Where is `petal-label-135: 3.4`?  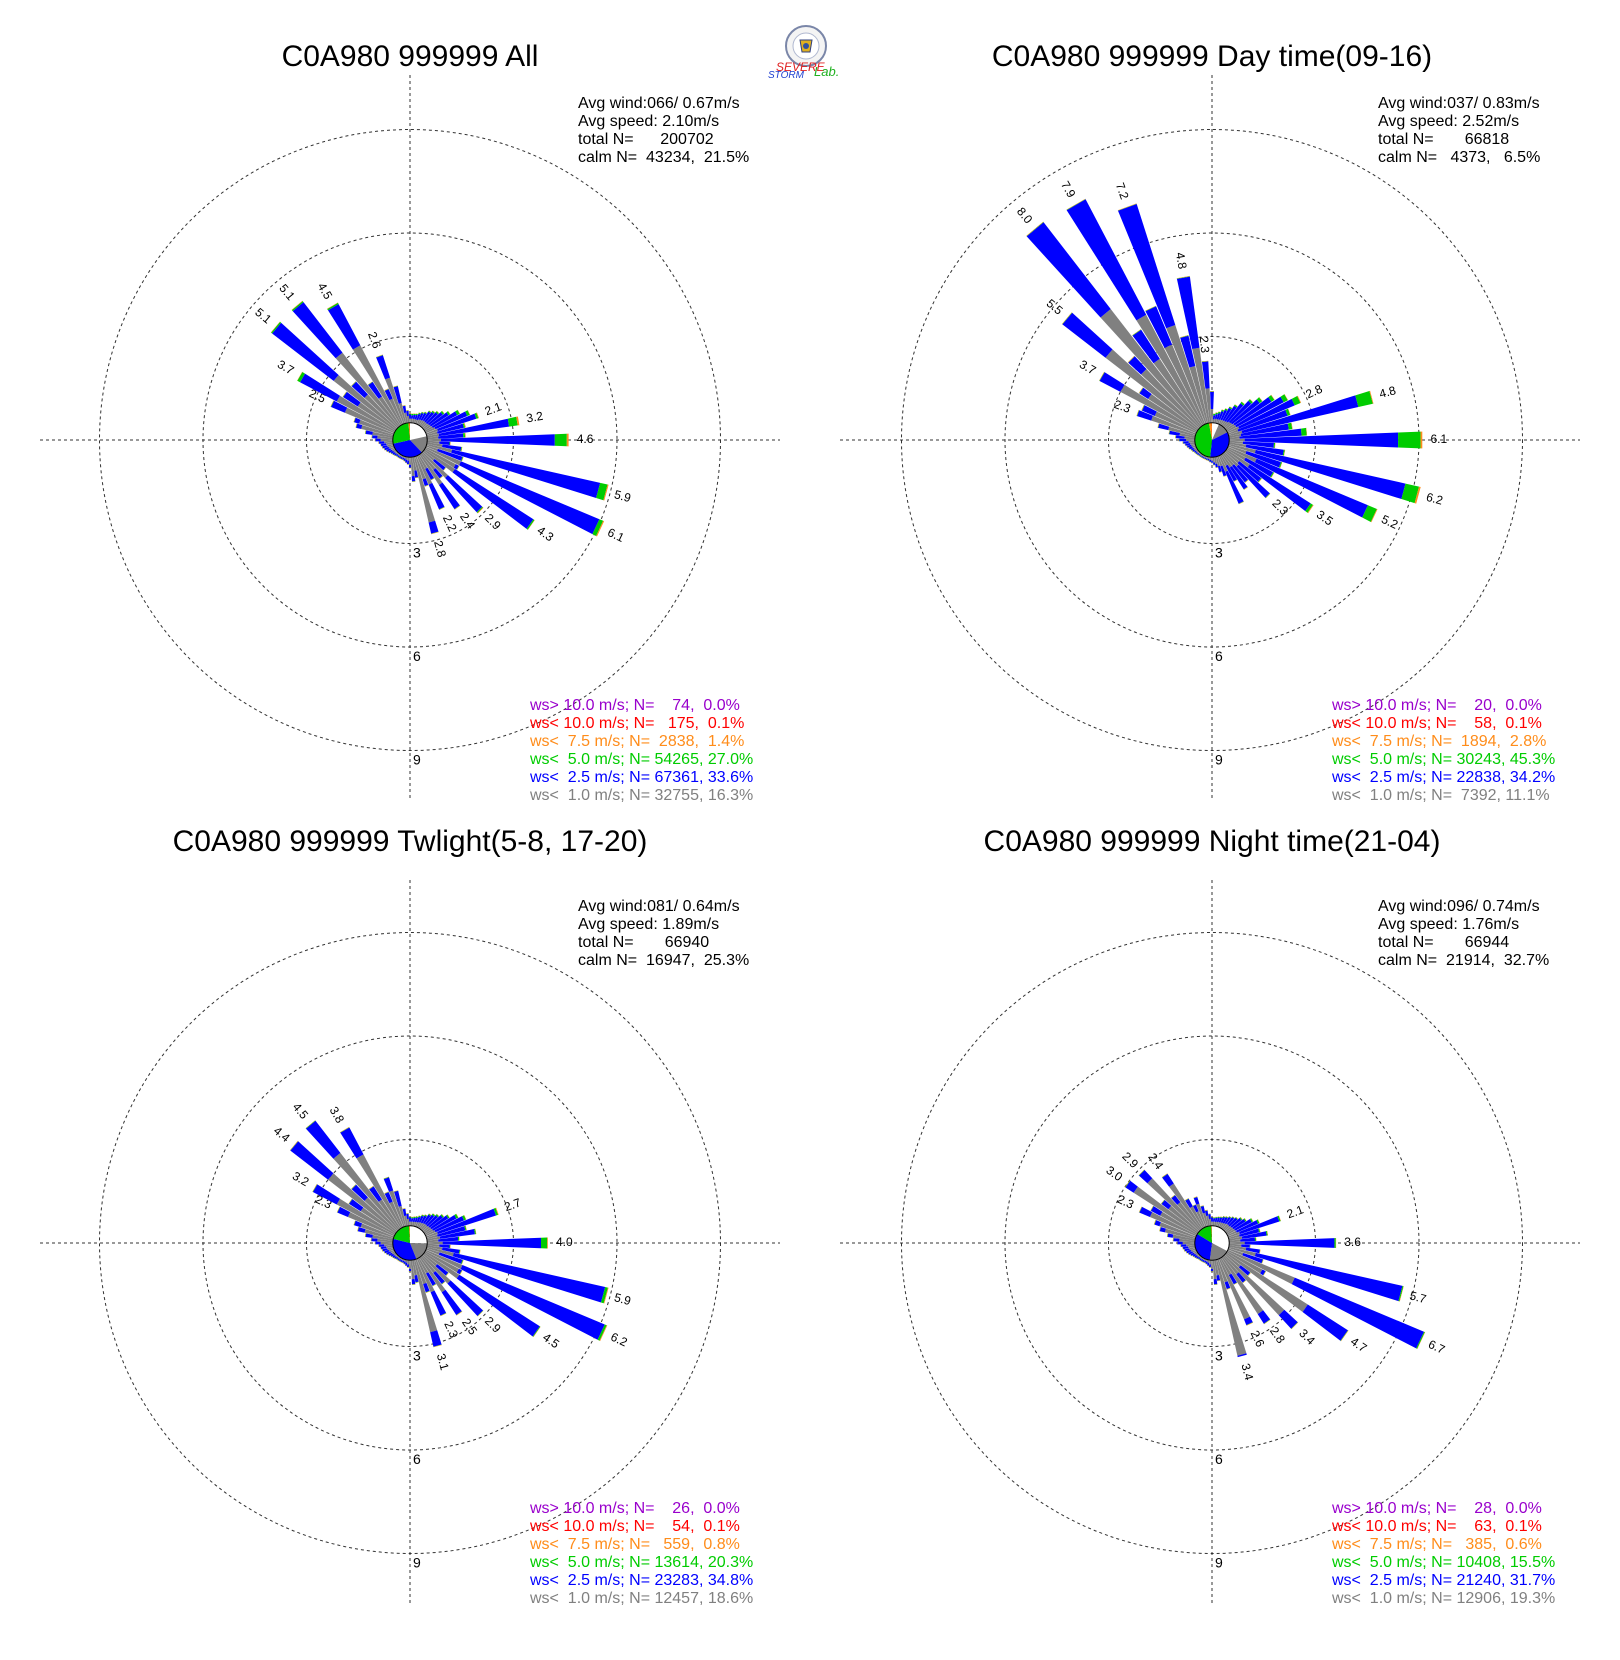
petal-label-135: 3.4 is located at coordinates (1307, 1337).